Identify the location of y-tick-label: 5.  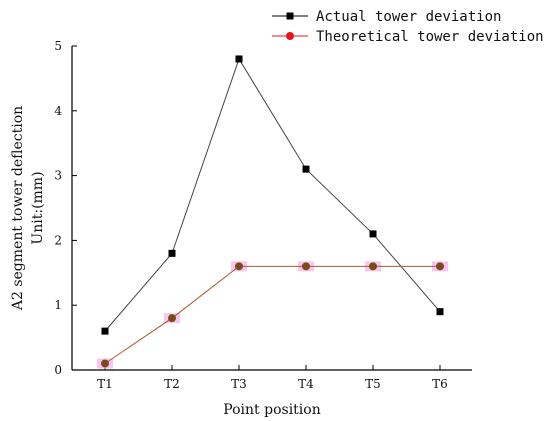
(58, 46).